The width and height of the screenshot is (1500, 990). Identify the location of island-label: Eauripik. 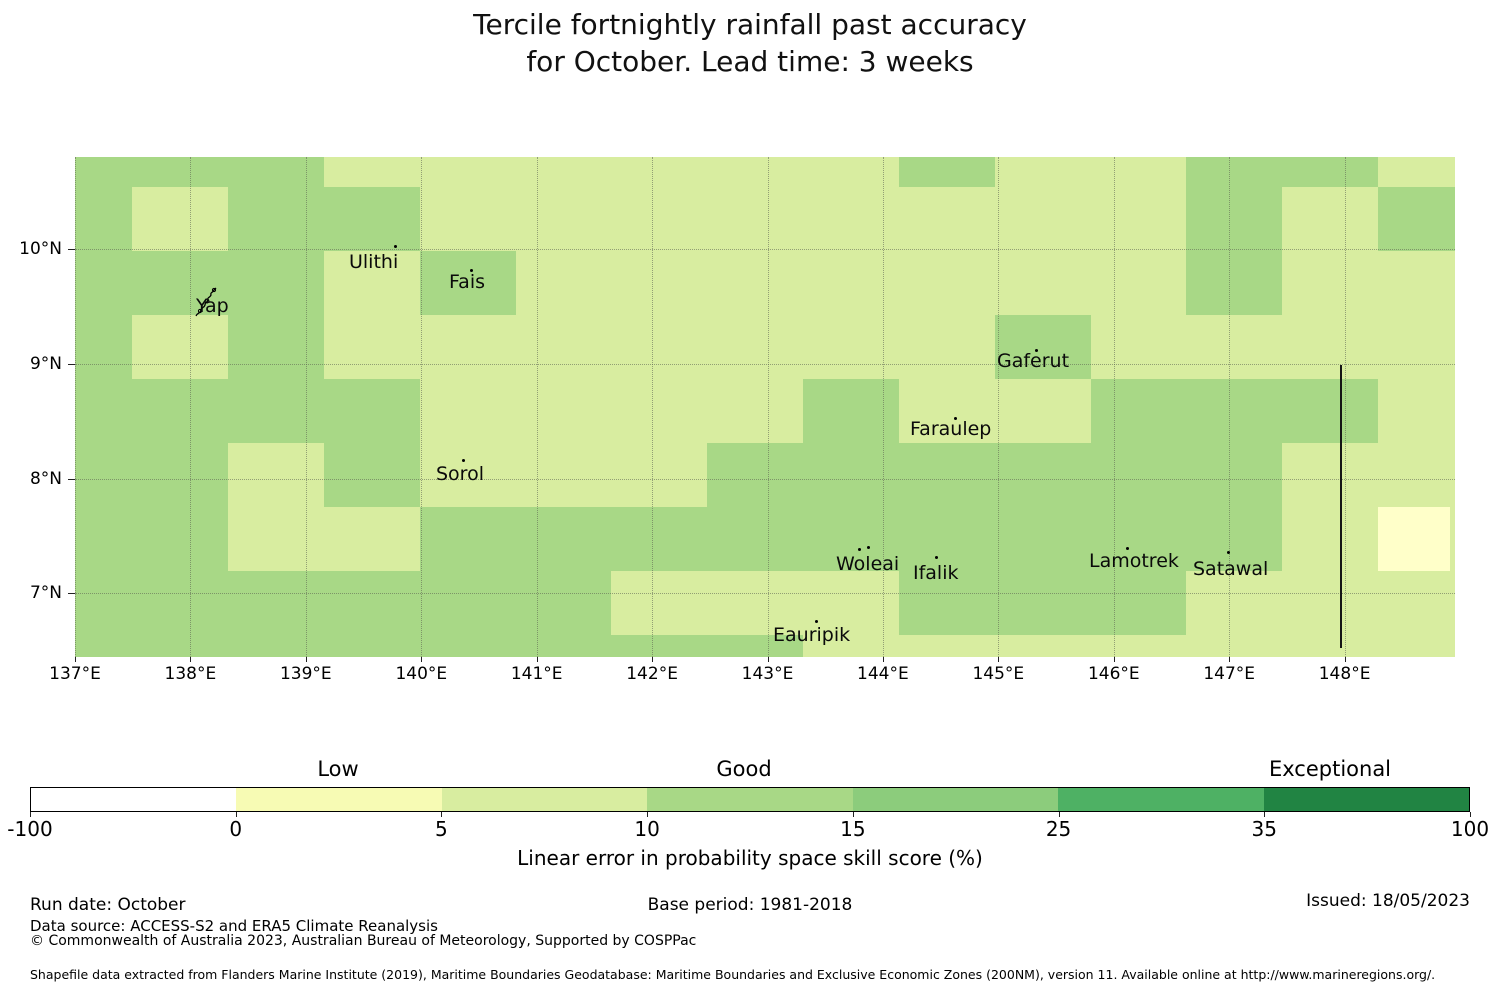
(812, 635).